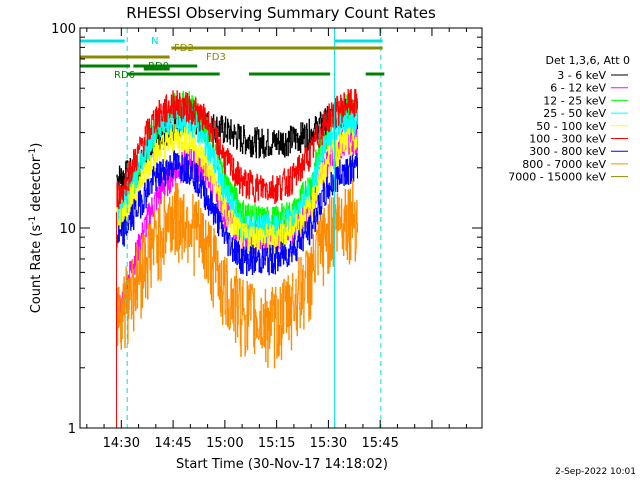 This screenshot has width=640, height=480. What do you see at coordinates (588, 60) in the screenshot?
I see `legend-title: Det 1,3,6, Att 0` at bounding box center [588, 60].